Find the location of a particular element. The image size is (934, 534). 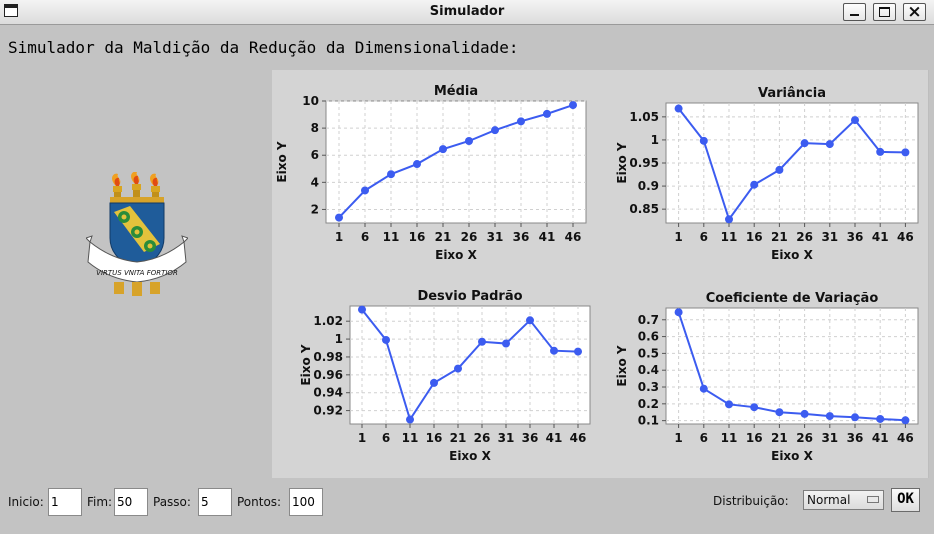

dropdown-icon is located at coordinates (873, 499).